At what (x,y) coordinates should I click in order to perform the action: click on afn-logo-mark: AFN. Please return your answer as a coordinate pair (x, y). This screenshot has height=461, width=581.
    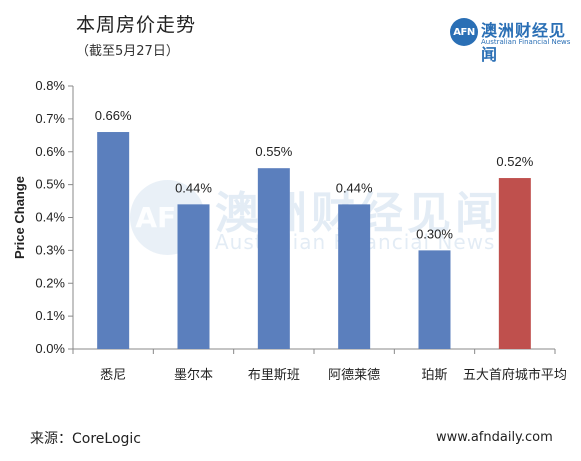
    Looking at the image, I should click on (464, 32).